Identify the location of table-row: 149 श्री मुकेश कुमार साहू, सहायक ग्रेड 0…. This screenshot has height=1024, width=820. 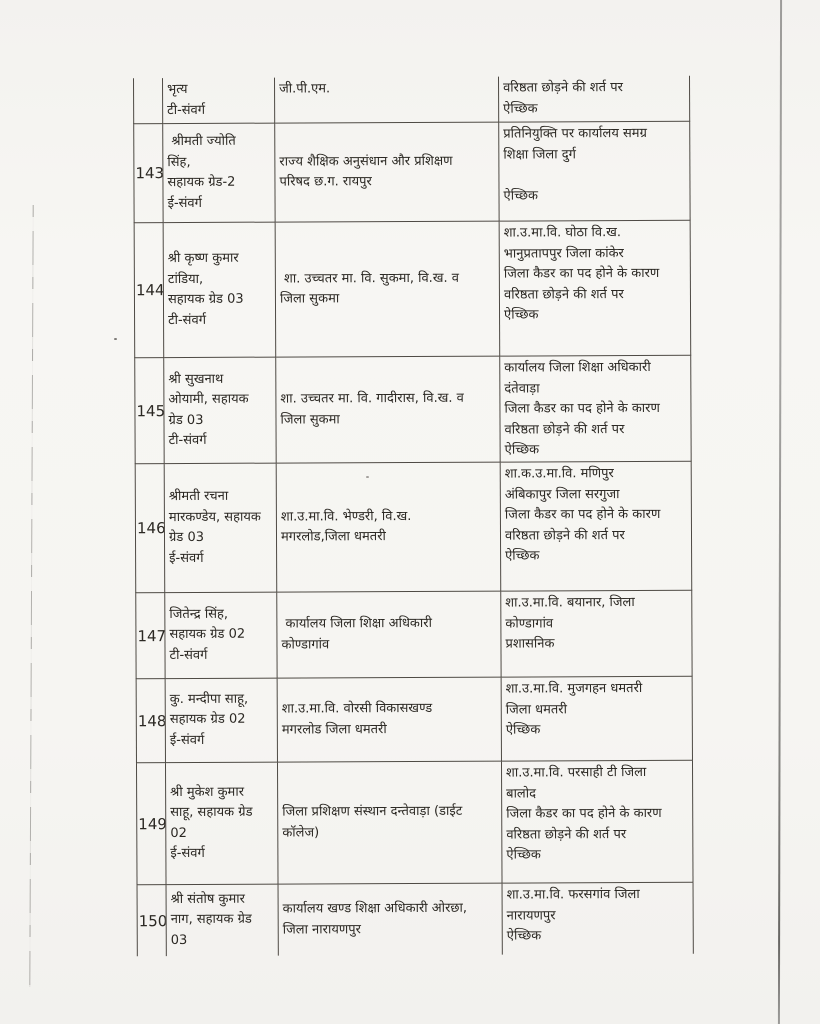
(414, 823).